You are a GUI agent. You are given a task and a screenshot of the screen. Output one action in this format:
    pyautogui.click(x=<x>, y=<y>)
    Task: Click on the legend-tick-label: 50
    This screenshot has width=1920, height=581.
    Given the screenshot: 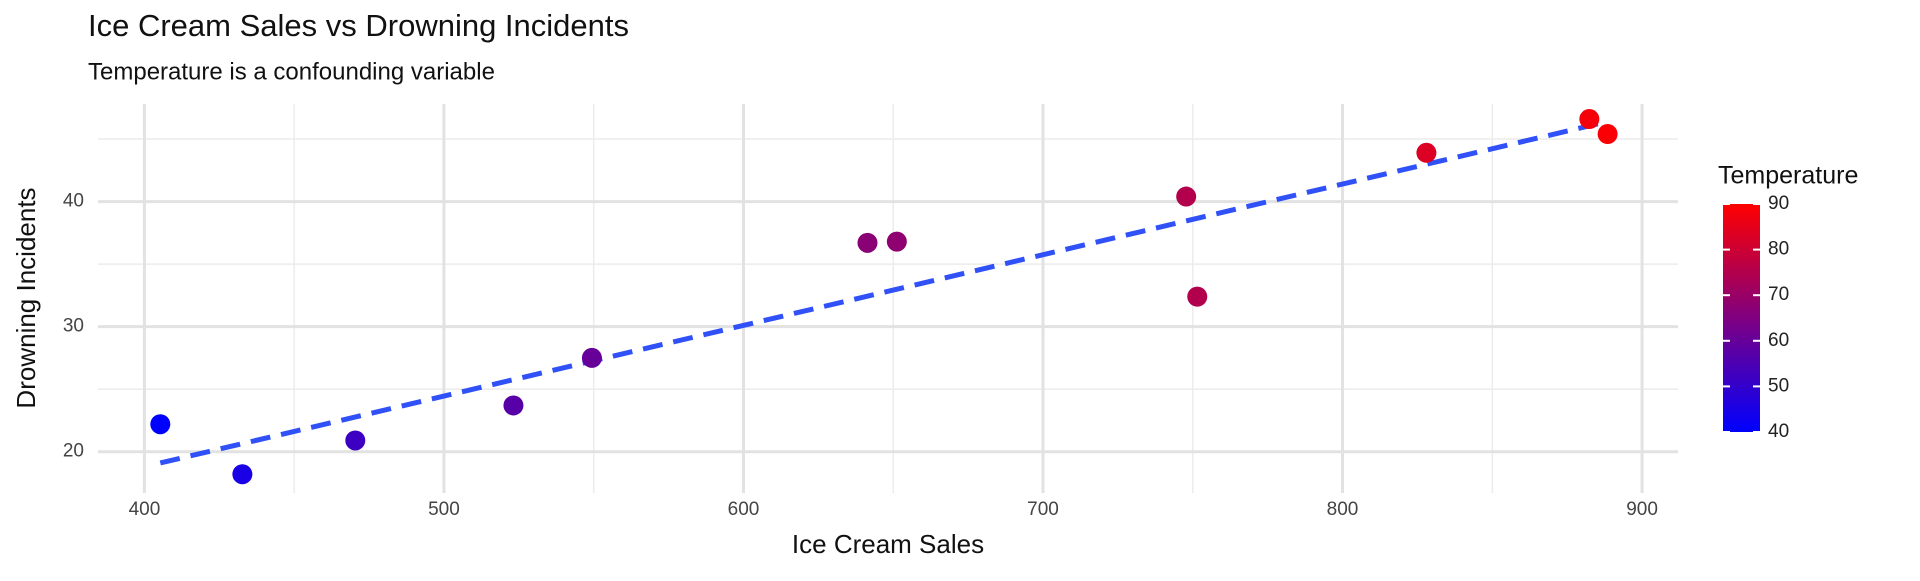 What is the action you would take?
    pyautogui.click(x=1778, y=385)
    